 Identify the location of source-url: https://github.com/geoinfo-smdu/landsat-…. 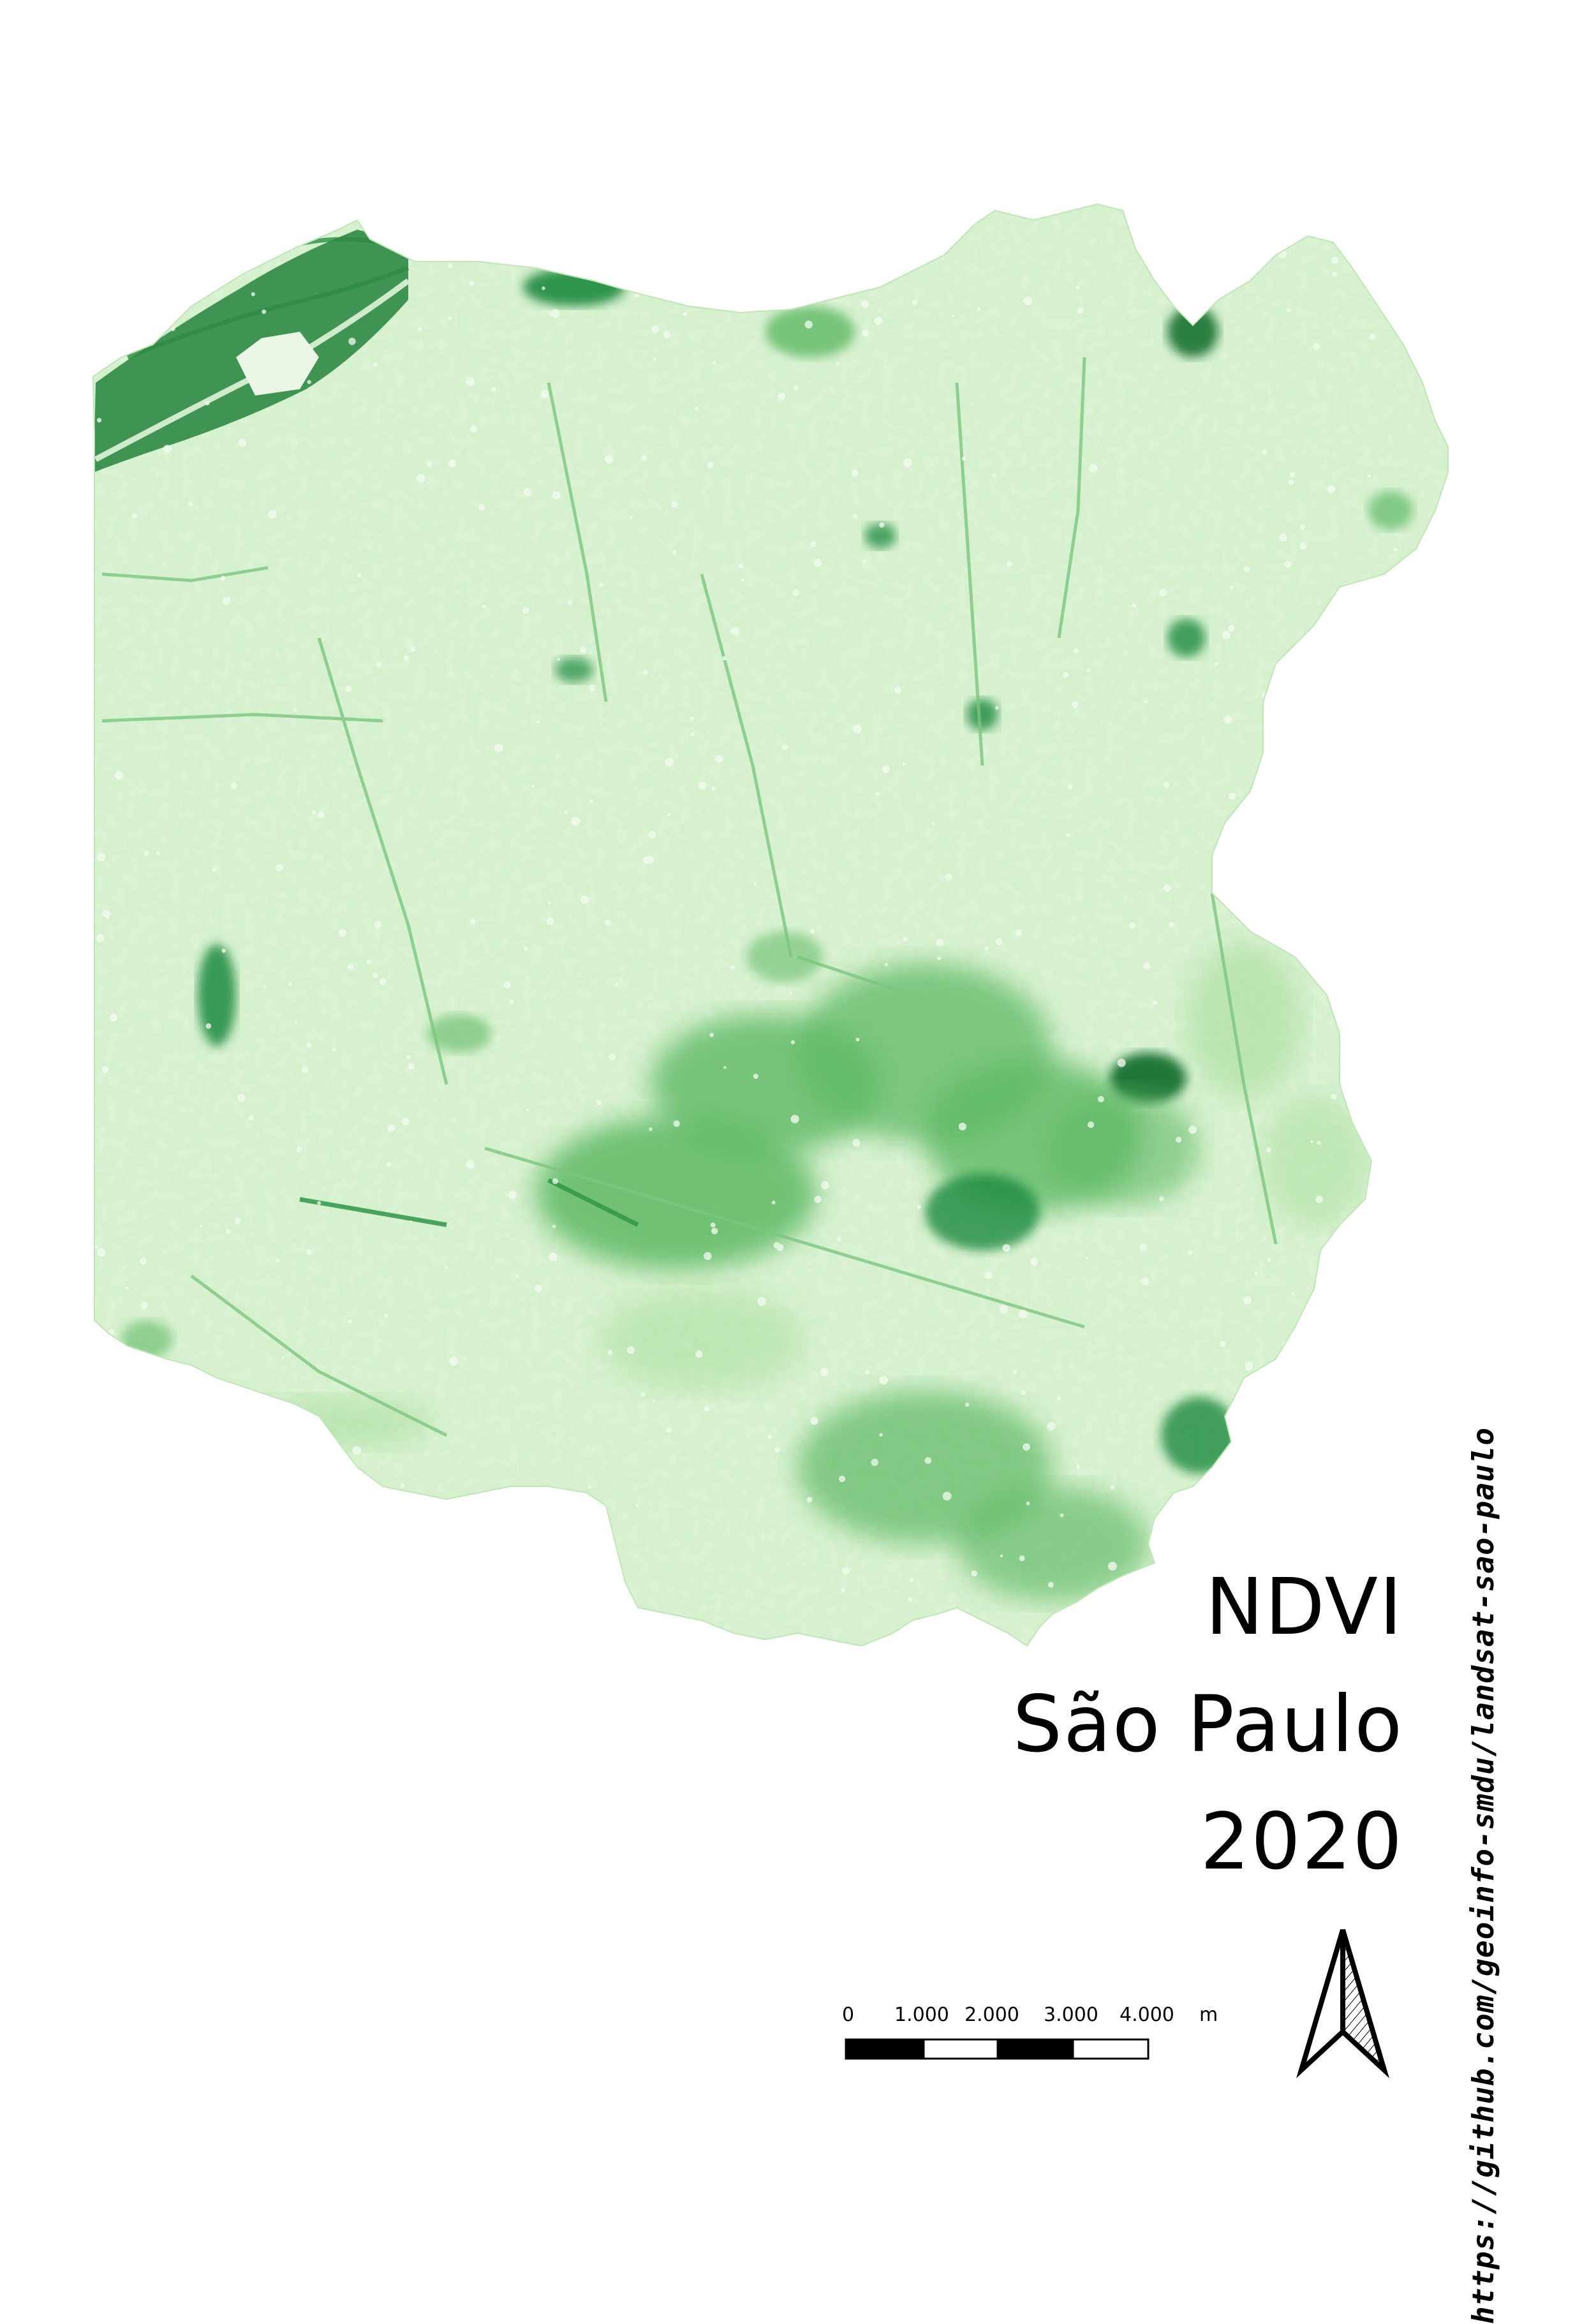
(1483, 1875).